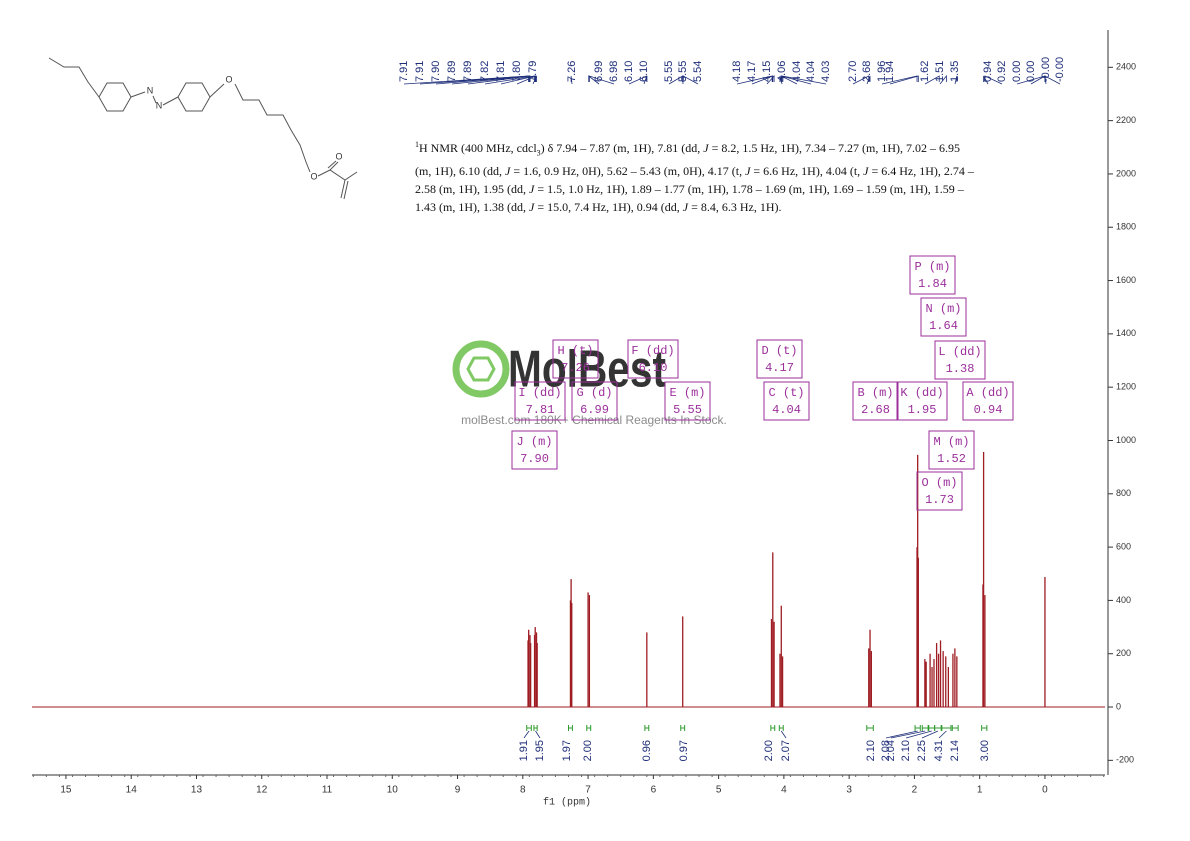  Describe the element at coordinates (614, 71) in the screenshot. I see `peak-label: 6.98` at that location.